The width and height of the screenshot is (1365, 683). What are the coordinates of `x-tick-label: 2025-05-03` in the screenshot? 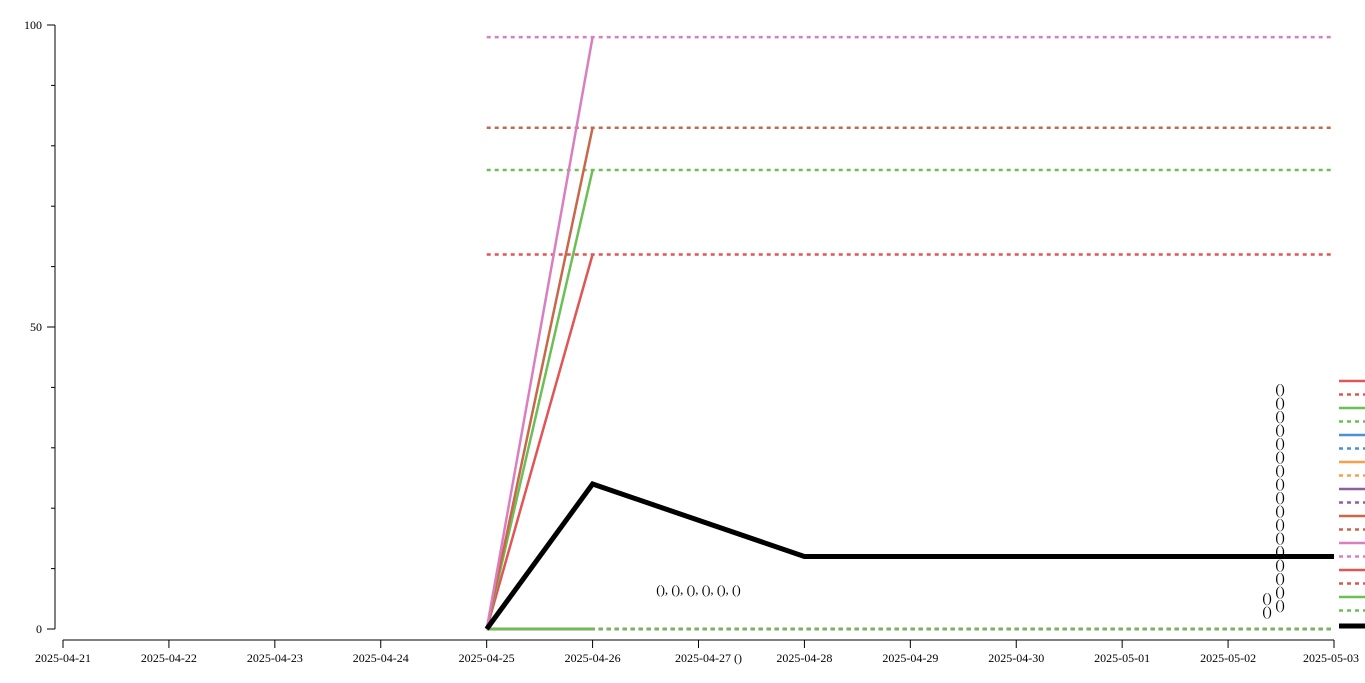 It's located at (1331, 658).